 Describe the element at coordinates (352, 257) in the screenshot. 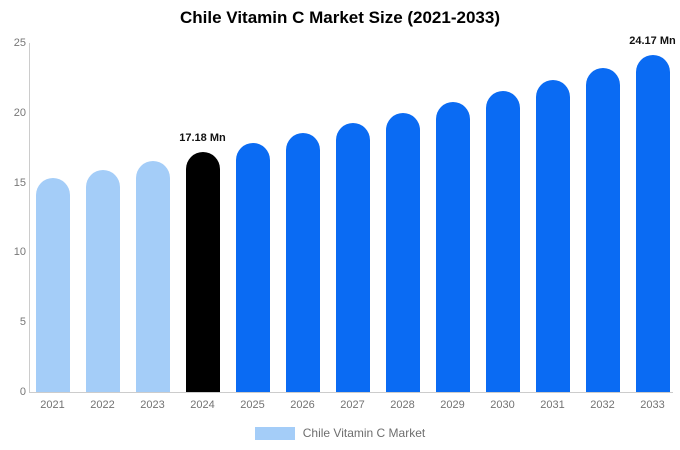

I see `bar-2027` at that location.